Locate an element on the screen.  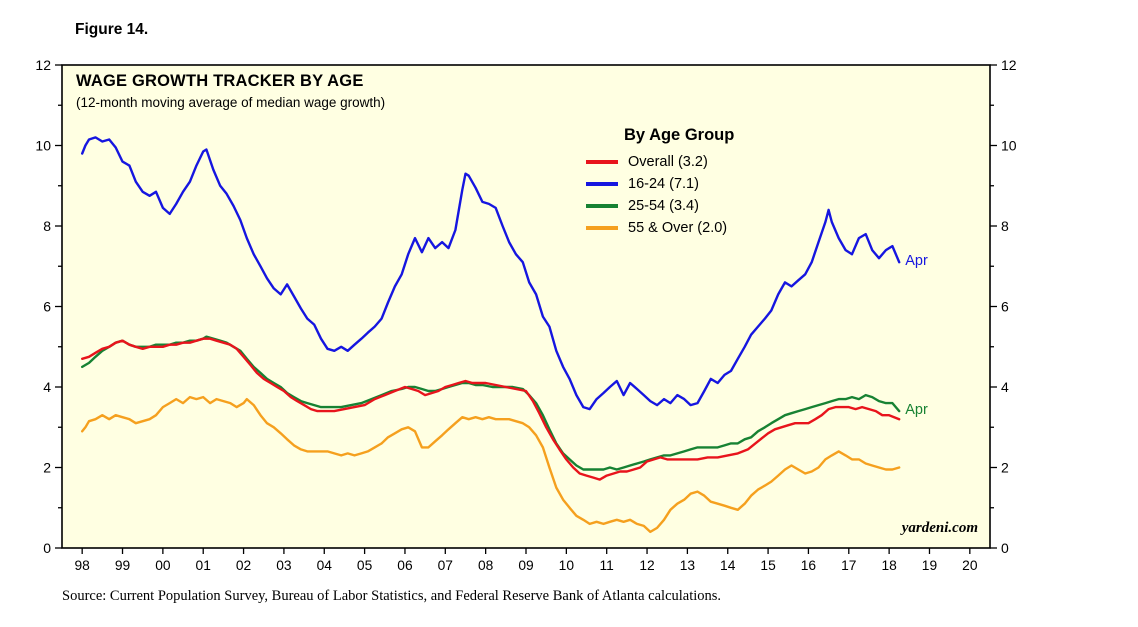
chart-title: WAGE GROWTH TRACKER BY AGE is located at coordinates (220, 81).